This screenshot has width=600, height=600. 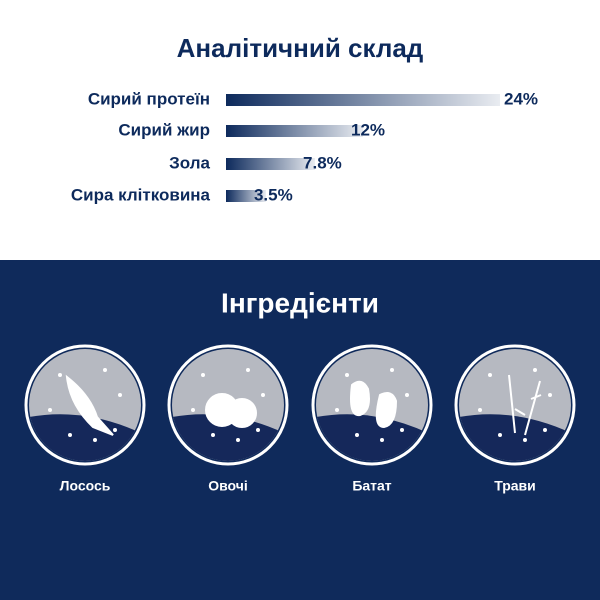 I want to click on ingredients-title: Інгредієнти, so click(x=300, y=302).